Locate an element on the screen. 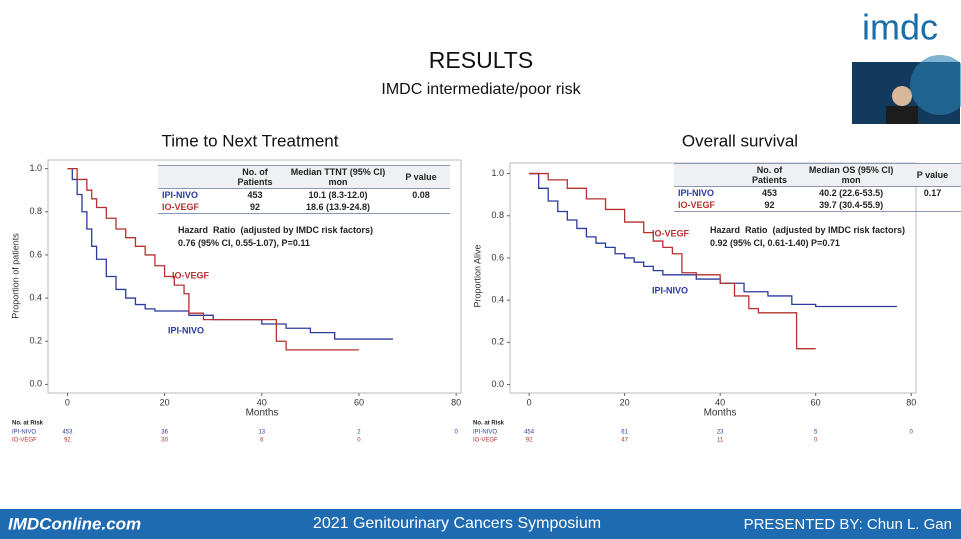 This screenshot has height=539, width=961. y-axis-label: Proportion Alive is located at coordinates (477, 275).